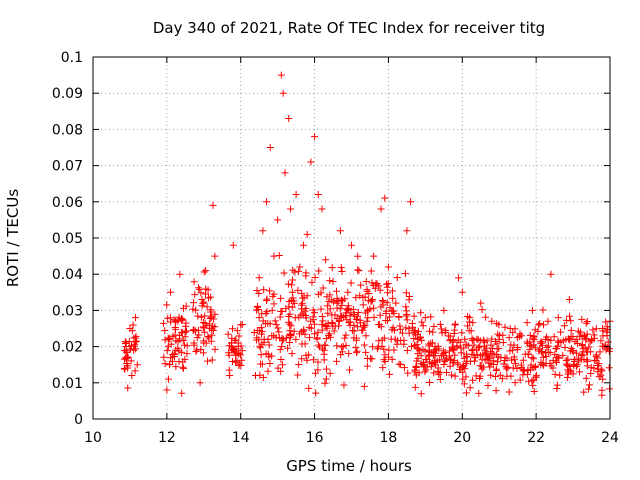 The image size is (640, 480). I want to click on x-tick-label: 20, so click(462, 438).